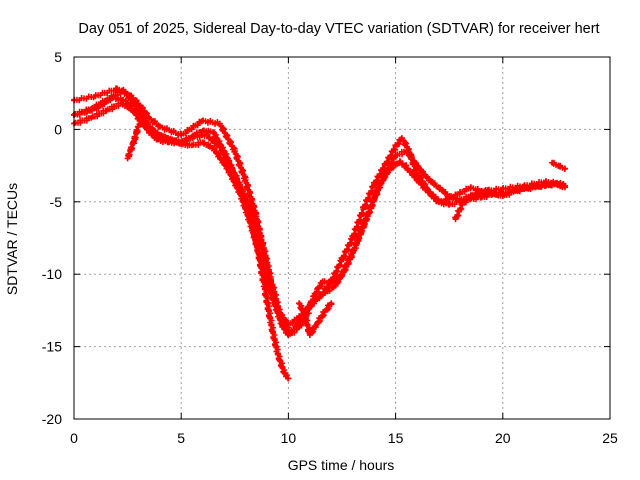  Describe the element at coordinates (610, 438) in the screenshot. I see `x-tick-label: 25` at that location.